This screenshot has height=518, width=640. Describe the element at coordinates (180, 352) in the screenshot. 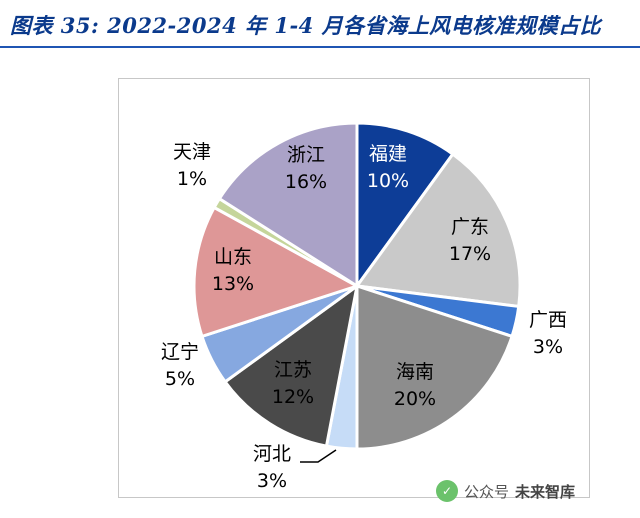

I see `slice-label-name: 辽宁` at that location.